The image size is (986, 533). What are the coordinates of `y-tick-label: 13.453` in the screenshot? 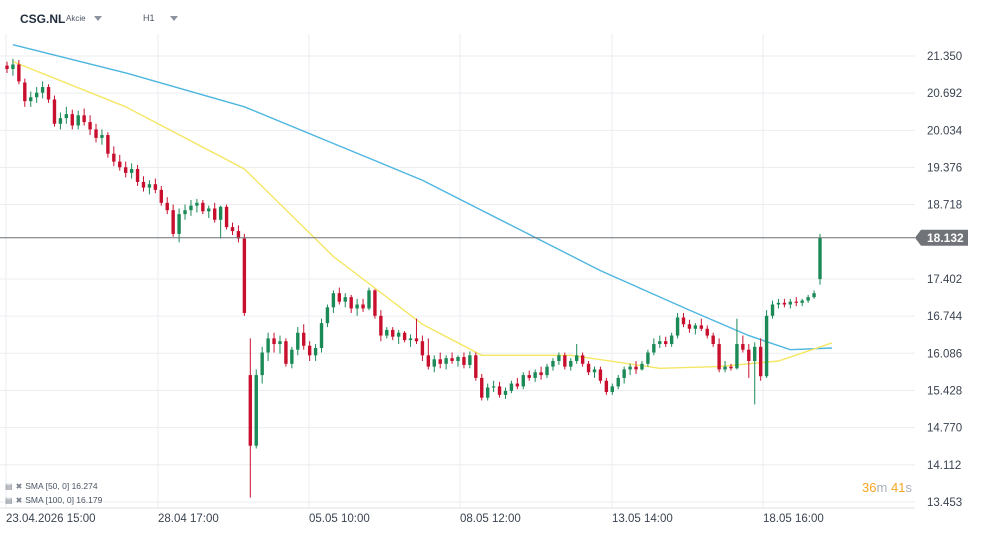 It's located at (944, 503).